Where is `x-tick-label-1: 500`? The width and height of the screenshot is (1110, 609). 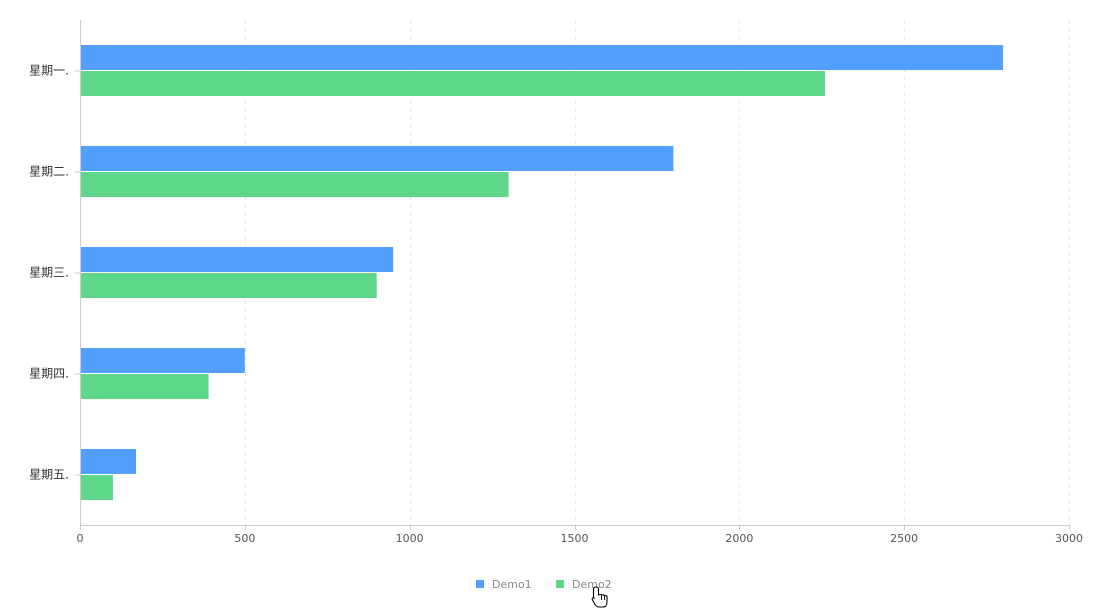
x-tick-label-1: 500 is located at coordinates (244, 538).